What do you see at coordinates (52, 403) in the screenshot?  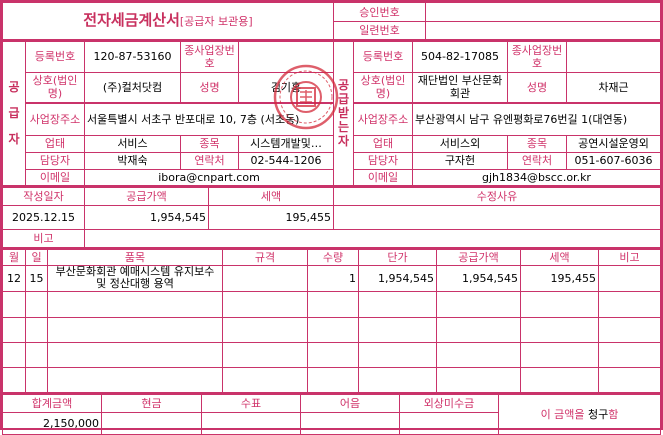 I see `footer-total-label: 합계금액` at bounding box center [52, 403].